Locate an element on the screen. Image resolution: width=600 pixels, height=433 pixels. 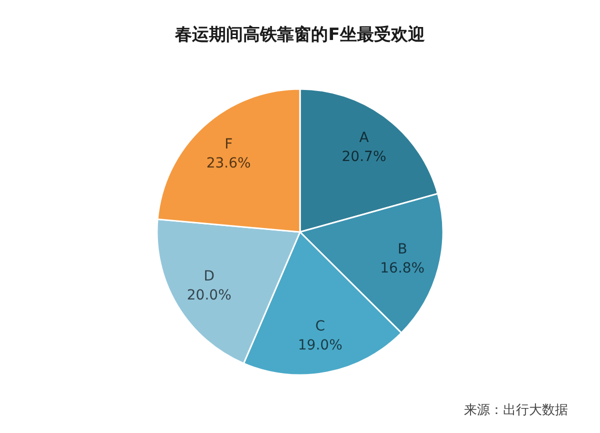
slice-label: F is located at coordinates (228, 144).